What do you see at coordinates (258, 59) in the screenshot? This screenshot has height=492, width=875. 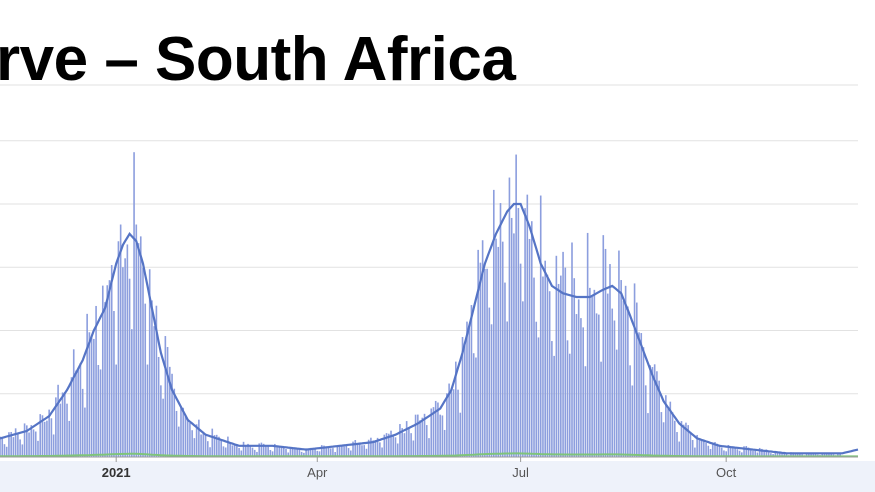 I see `page-title: rve – South Africa` at bounding box center [258, 59].